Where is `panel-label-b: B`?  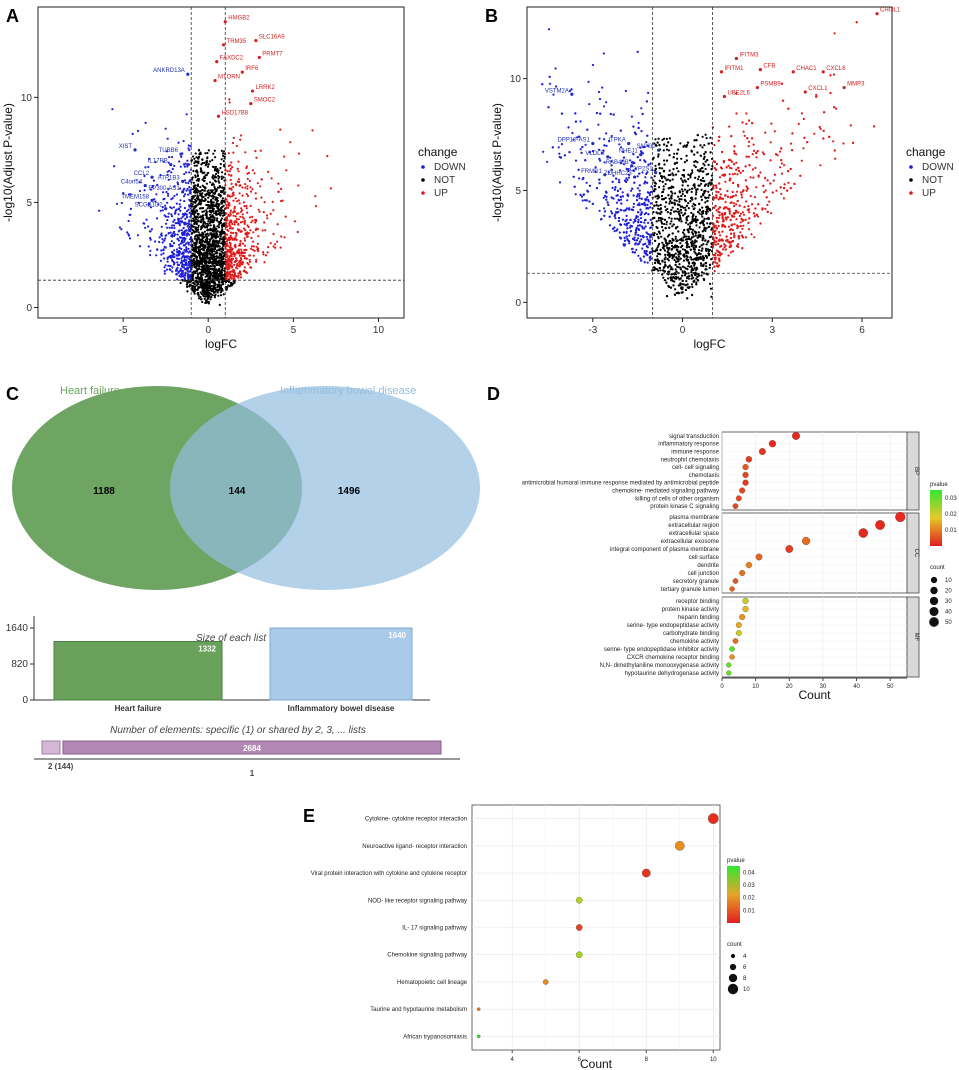
panel-label-b: B is located at coordinates (491, 16).